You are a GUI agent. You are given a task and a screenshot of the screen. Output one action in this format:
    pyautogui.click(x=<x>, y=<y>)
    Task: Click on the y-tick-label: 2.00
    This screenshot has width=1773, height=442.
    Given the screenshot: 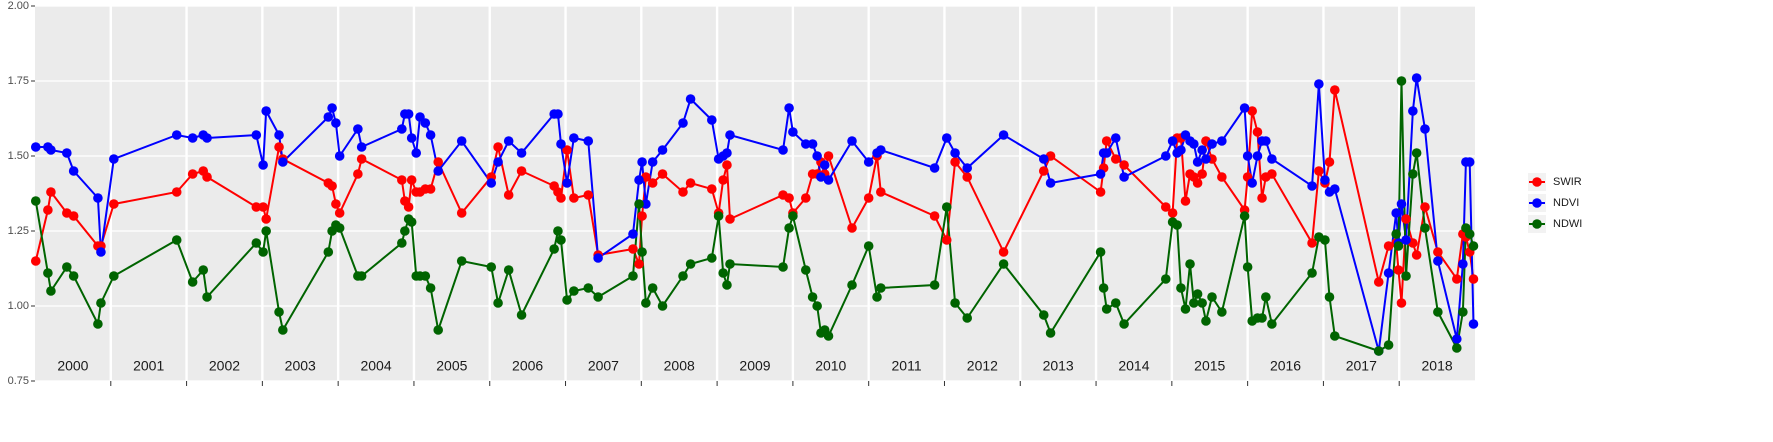 What is the action you would take?
    pyautogui.click(x=18, y=6)
    